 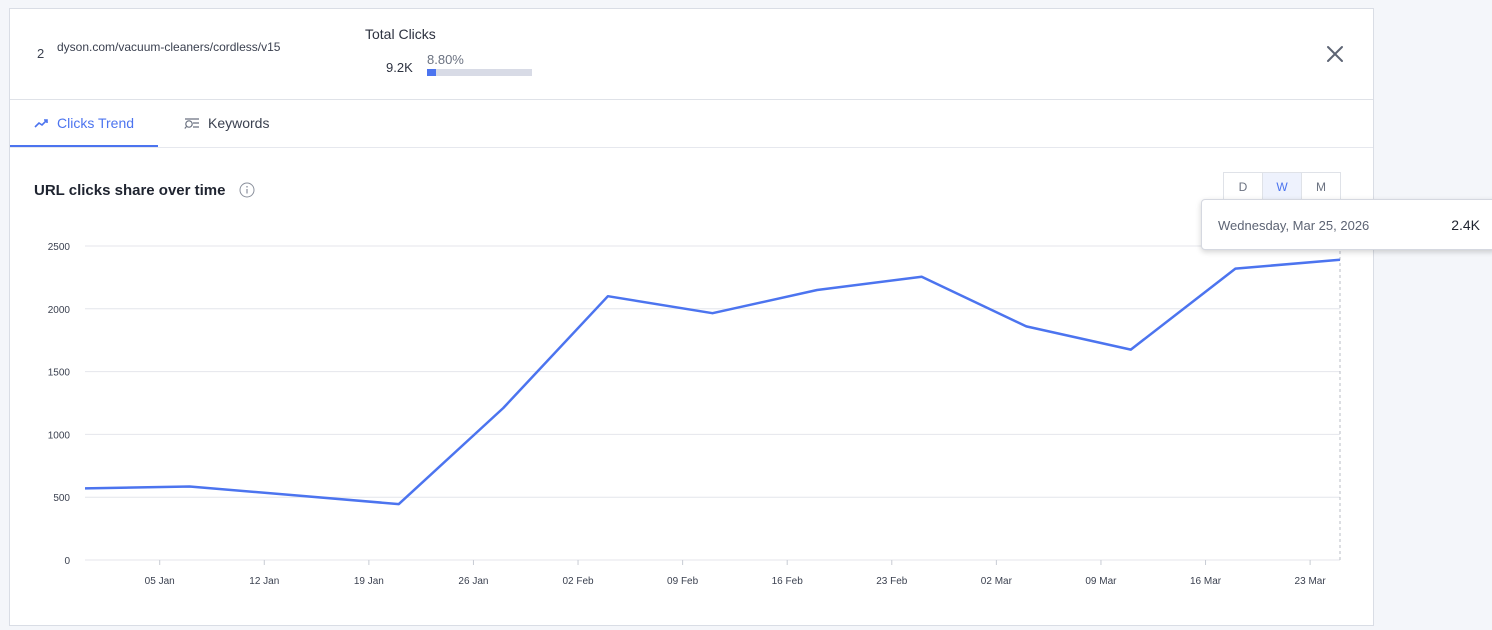 I want to click on clicks-share-bar-fill, so click(x=432, y=72).